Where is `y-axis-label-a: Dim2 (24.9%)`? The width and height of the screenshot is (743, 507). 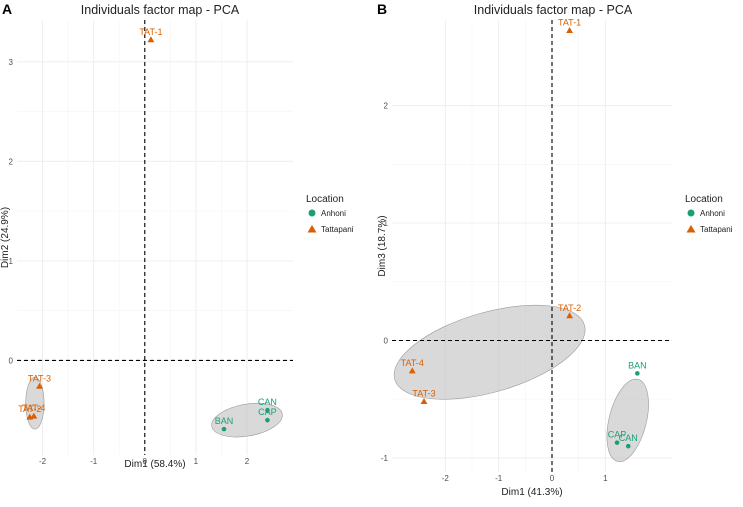
y-axis-label-a: Dim2 (24.9%) is located at coordinates (5, 237).